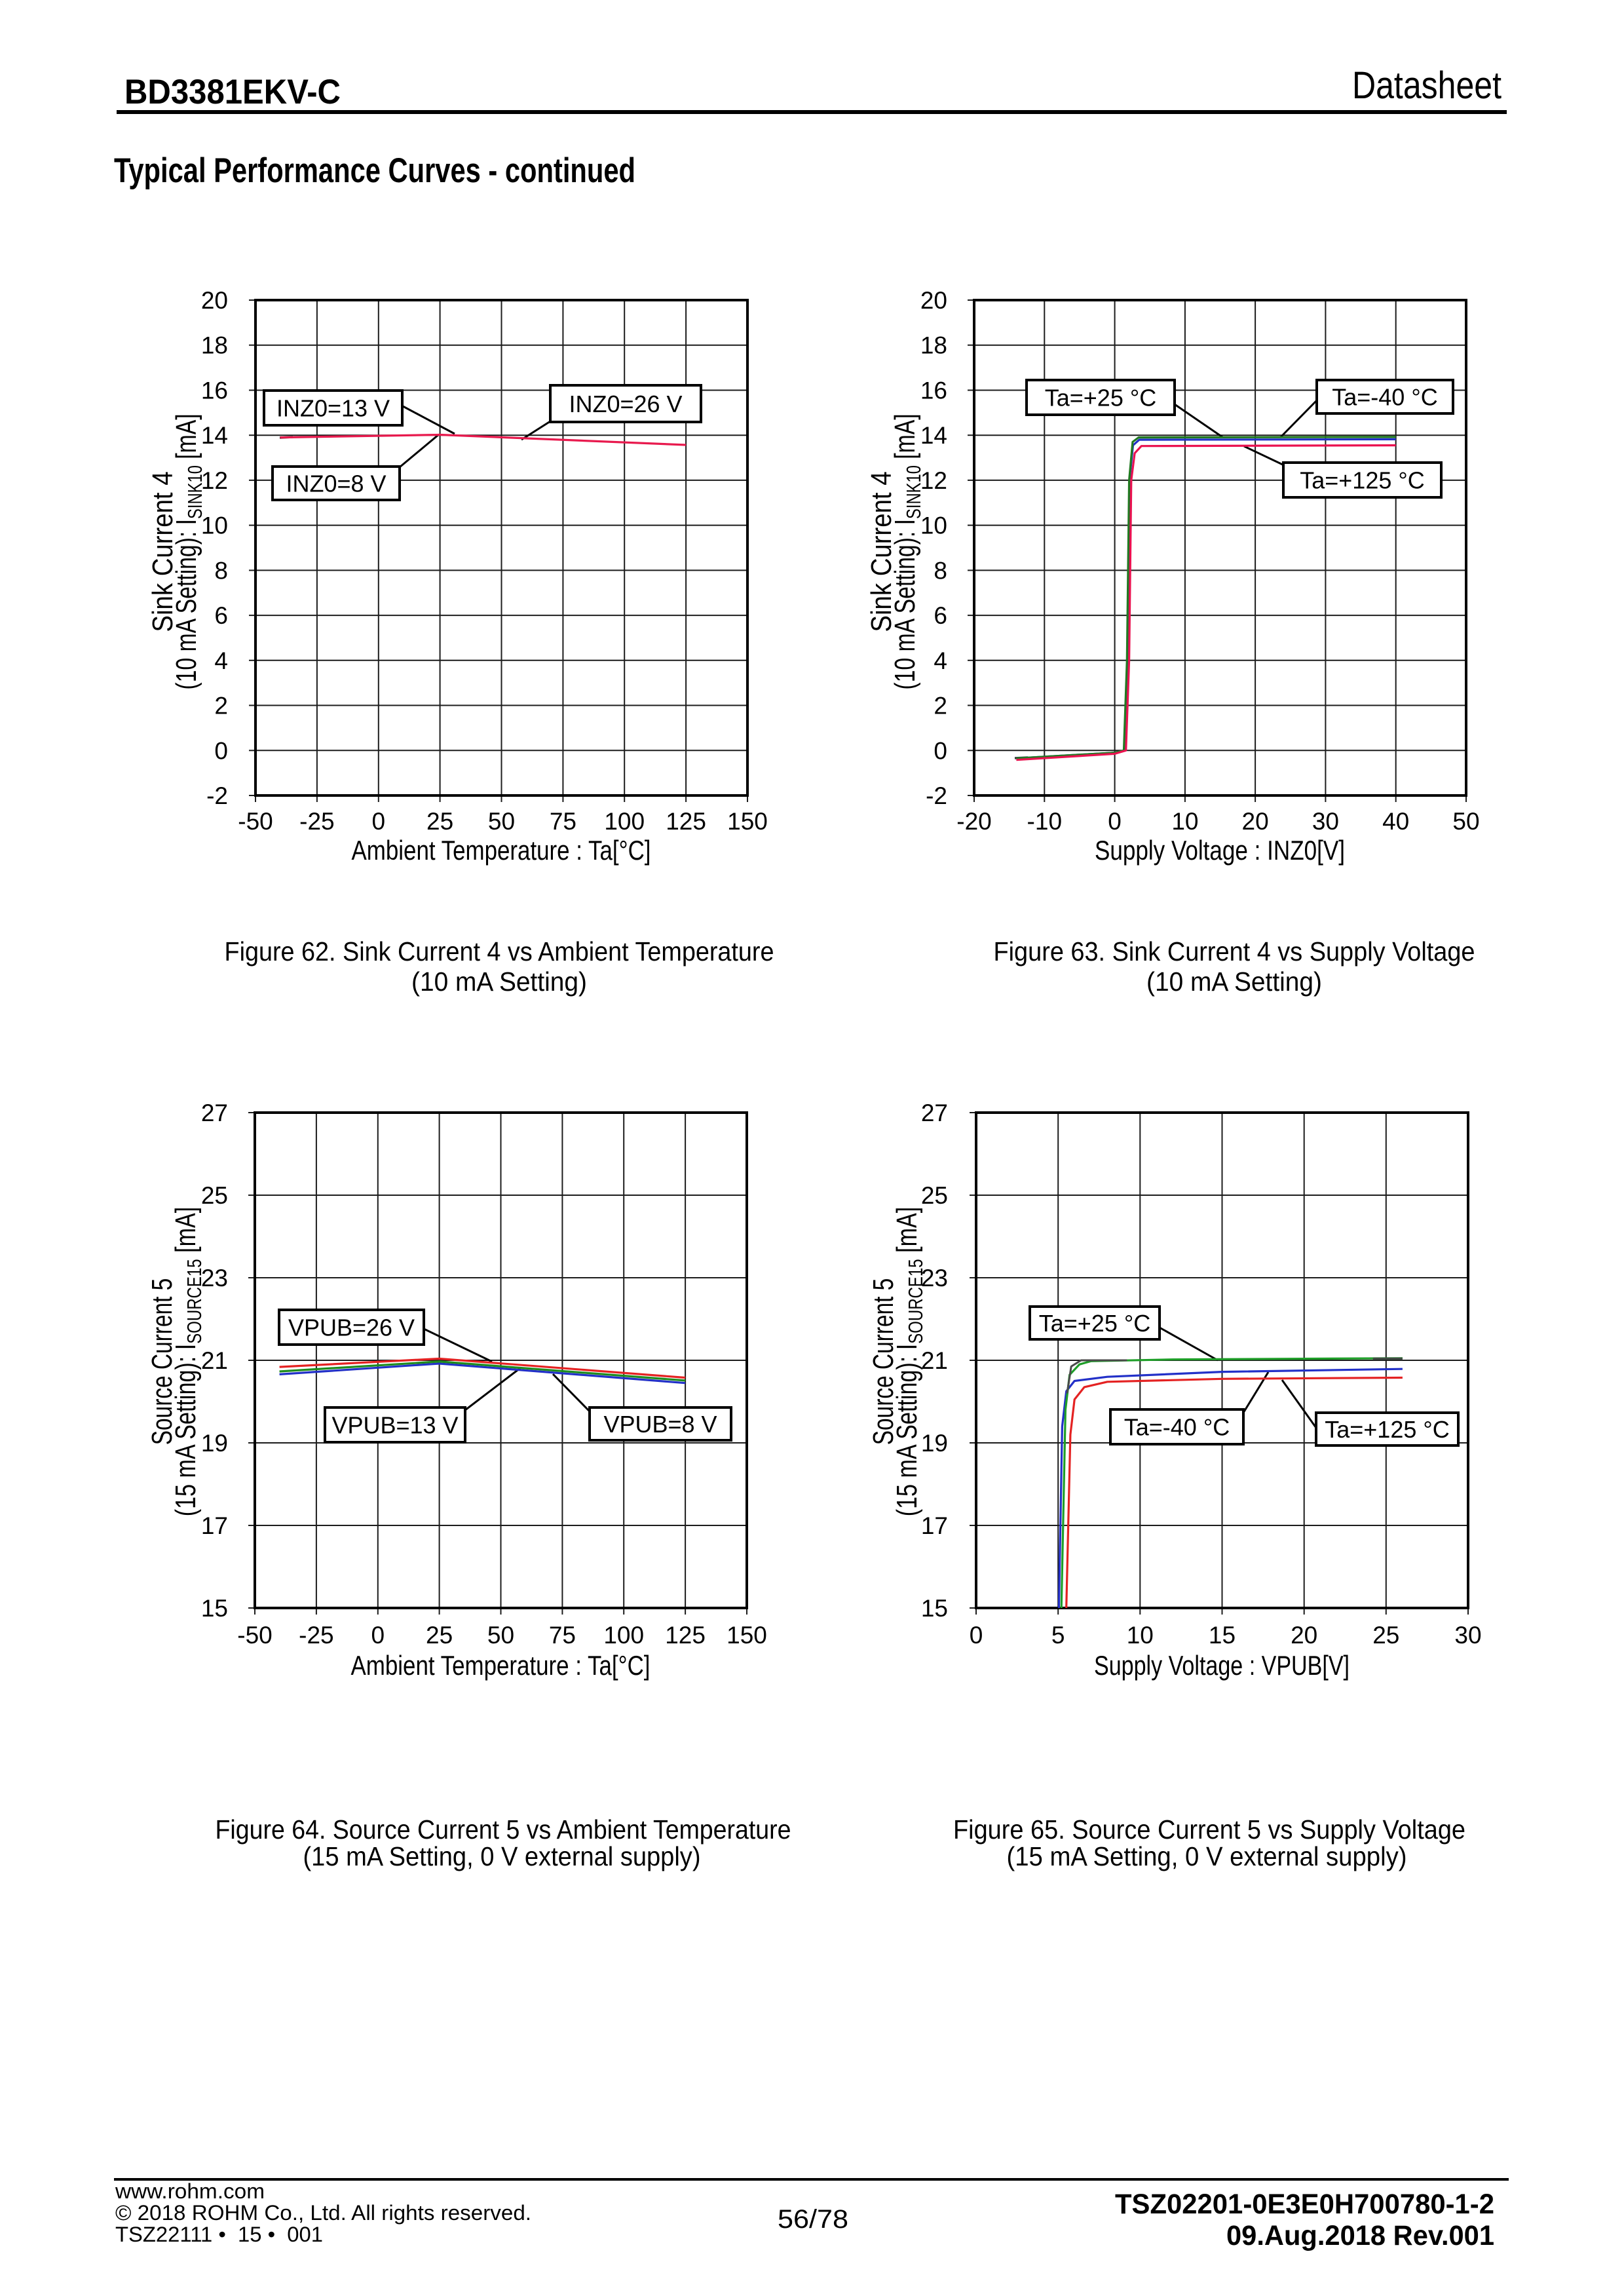 The image size is (1624, 2296). What do you see at coordinates (219, 2234) in the screenshot?
I see `svg-text: TSZ22111 • 15 • 001` at bounding box center [219, 2234].